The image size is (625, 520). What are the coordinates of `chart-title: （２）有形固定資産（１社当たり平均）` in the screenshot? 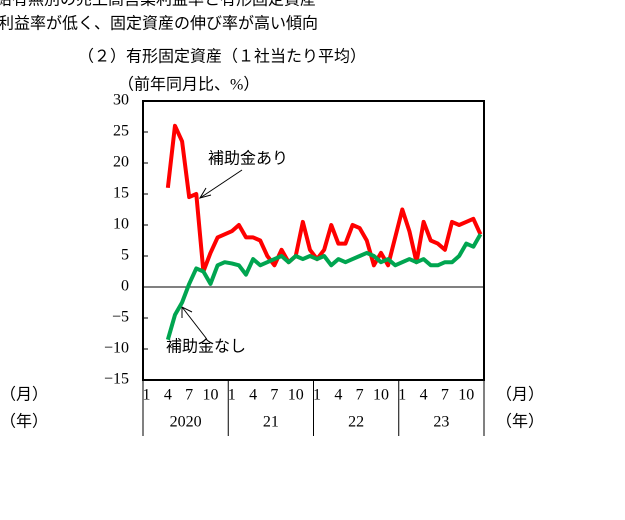 It's located at (222, 56).